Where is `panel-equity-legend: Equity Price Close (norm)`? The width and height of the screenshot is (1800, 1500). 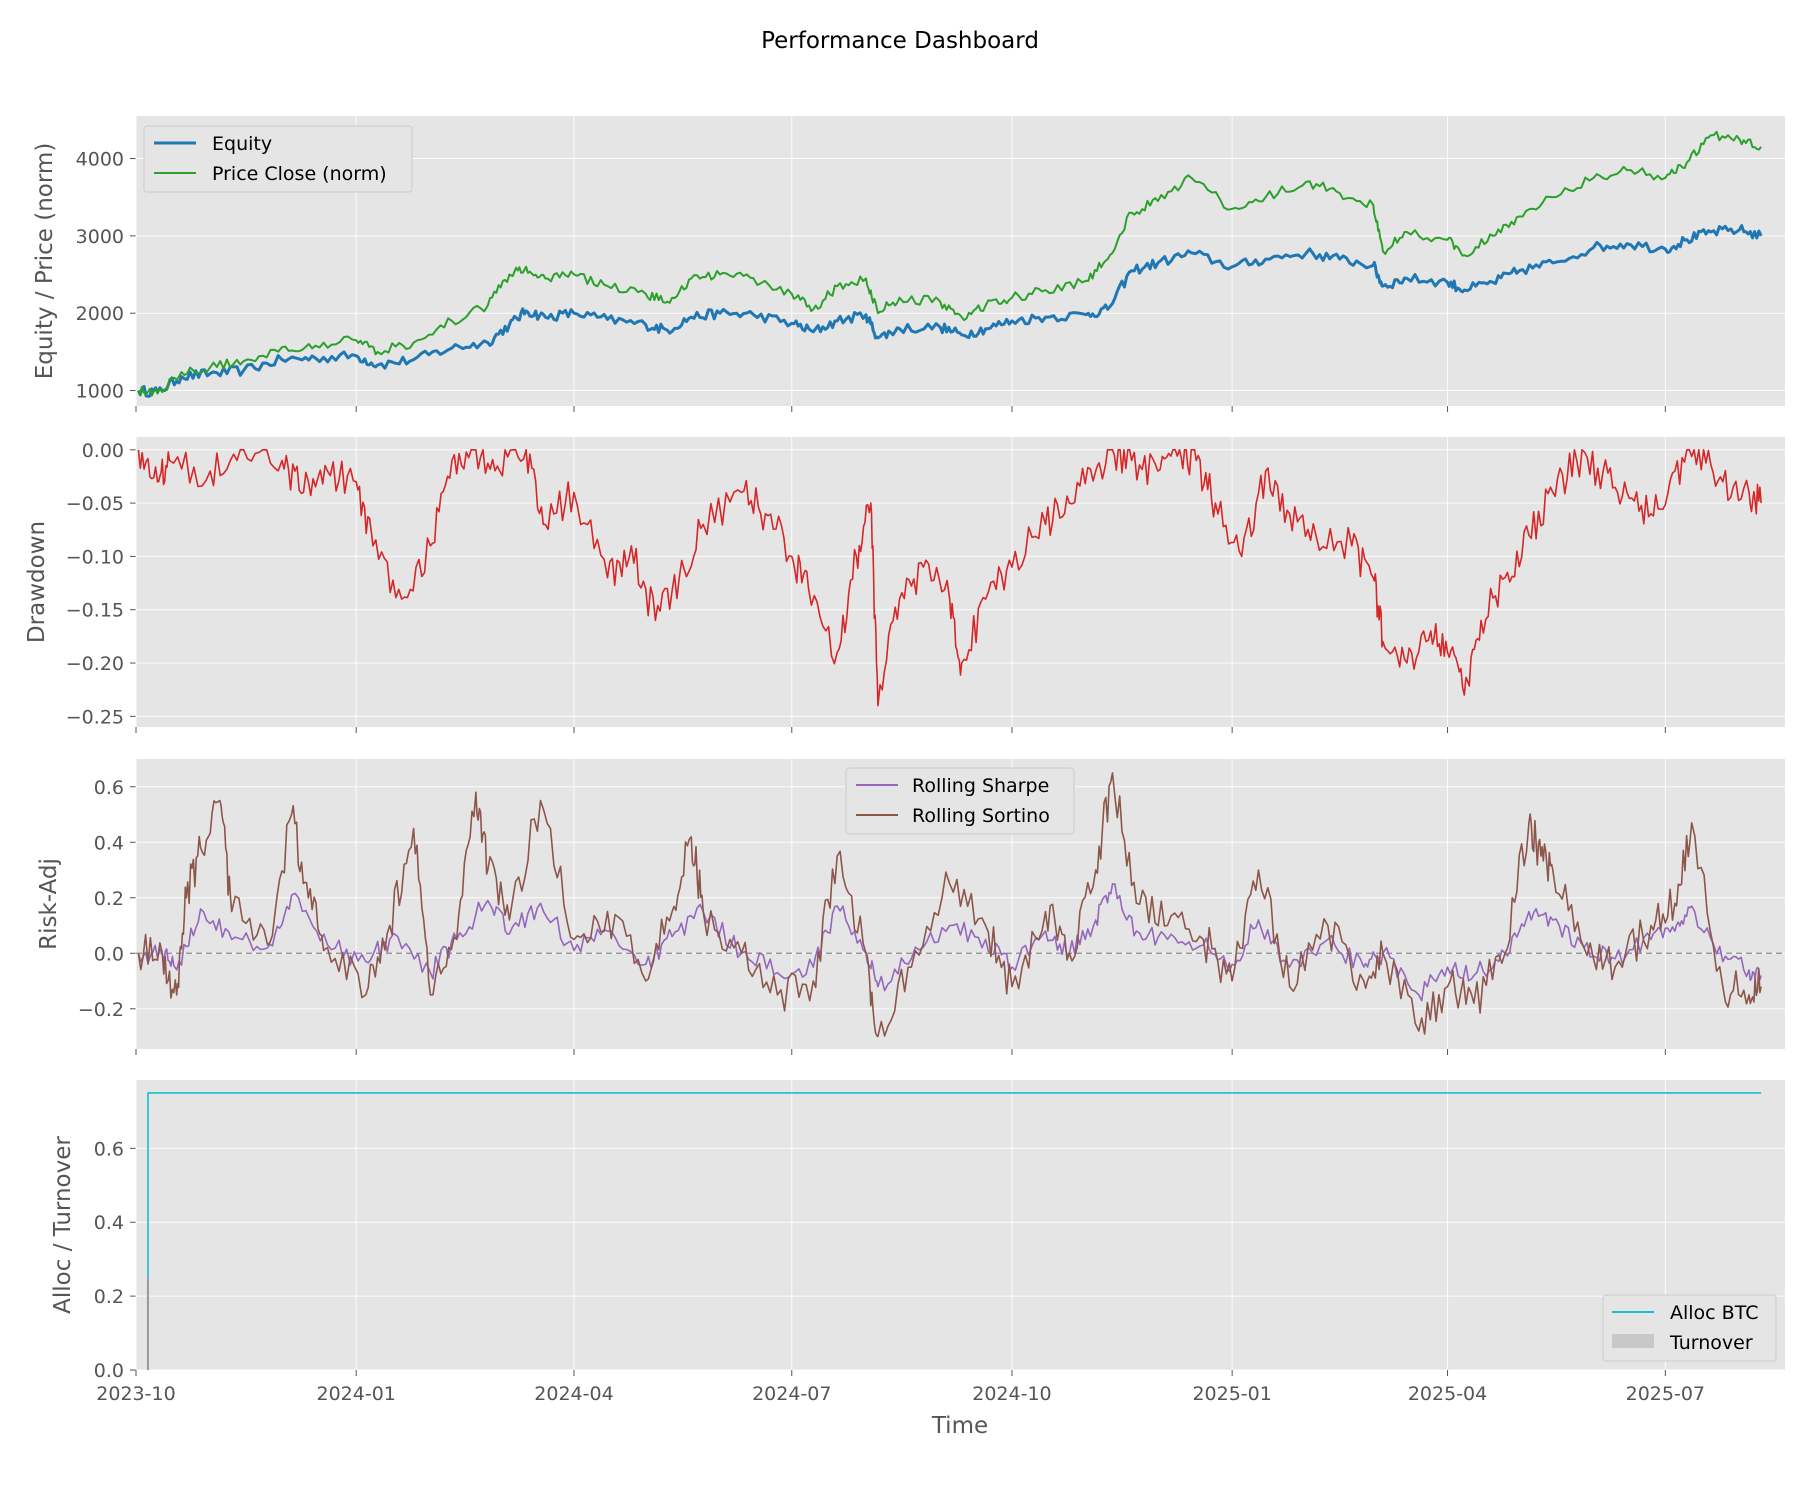
panel-equity-legend: Equity Price Close (norm) is located at coordinates (278, 159).